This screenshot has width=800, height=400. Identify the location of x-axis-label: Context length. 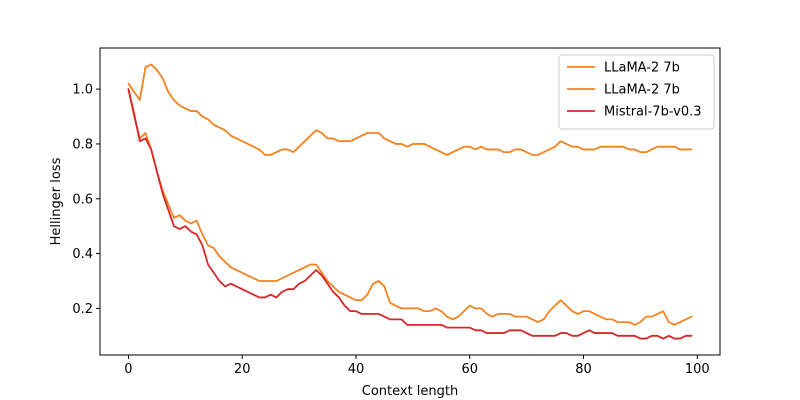
(410, 391).